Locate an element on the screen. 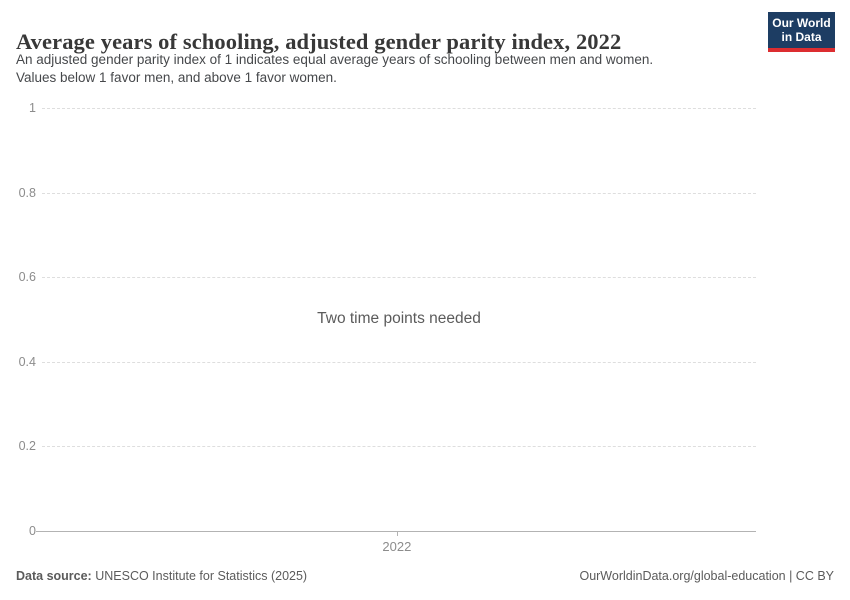  owid-logo-line-1: Our World is located at coordinates (801, 23).